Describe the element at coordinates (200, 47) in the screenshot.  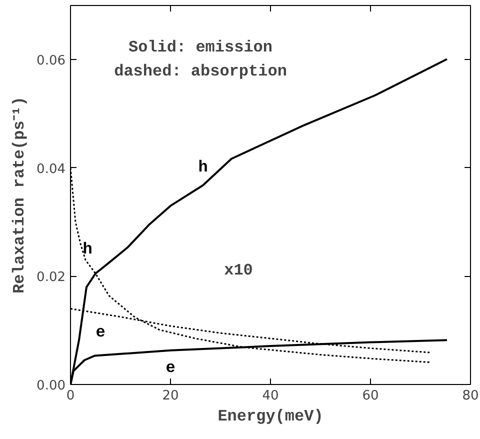
I see `annotation: Solid: emission` at that location.